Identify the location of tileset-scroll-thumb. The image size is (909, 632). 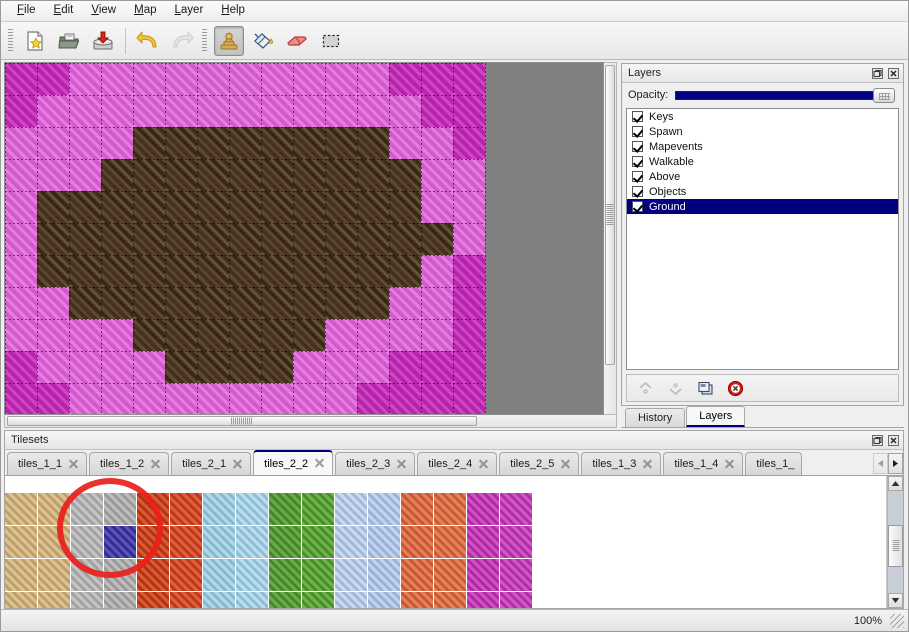
(895, 546).